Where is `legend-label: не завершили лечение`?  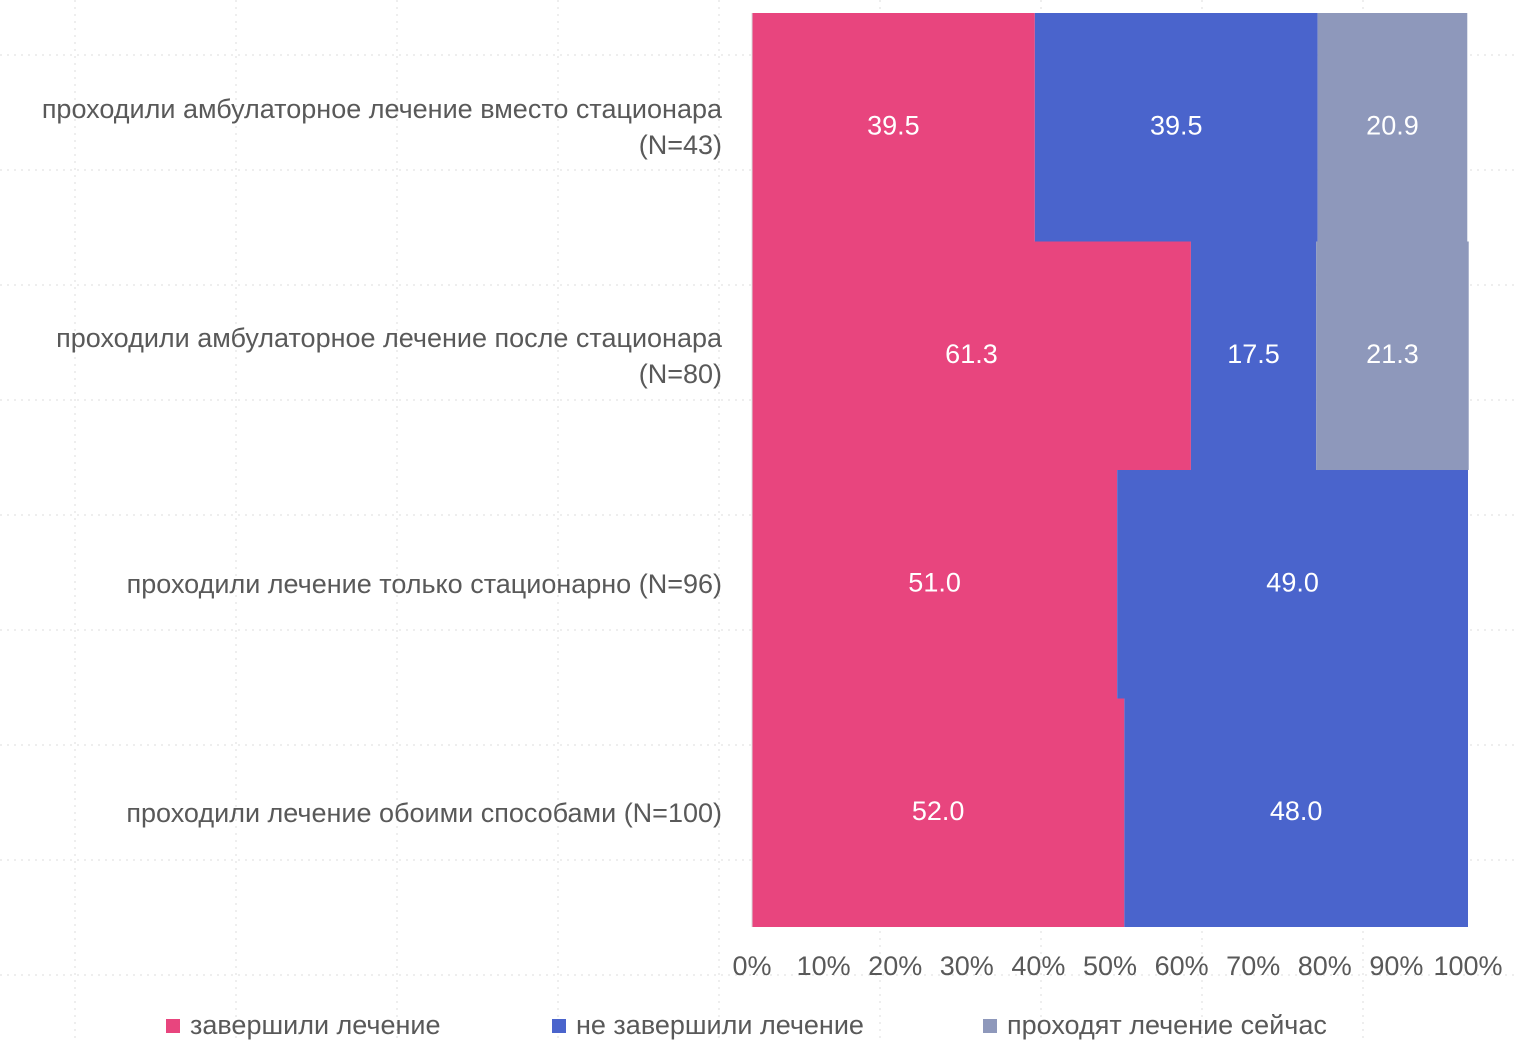
legend-label: не завершили лечение is located at coordinates (720, 1025).